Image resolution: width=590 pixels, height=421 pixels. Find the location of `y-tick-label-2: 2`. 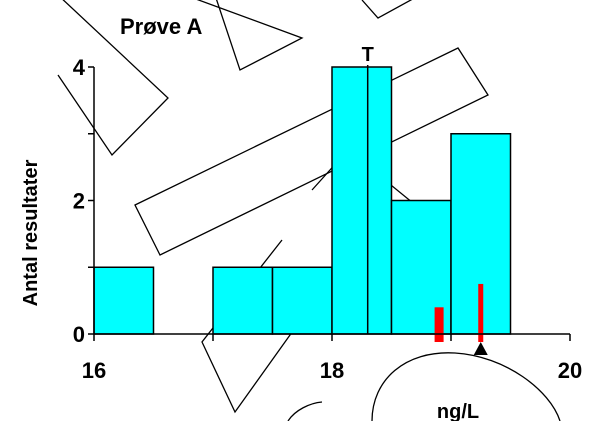

y-tick-label-2: 2 is located at coordinates (79, 201).